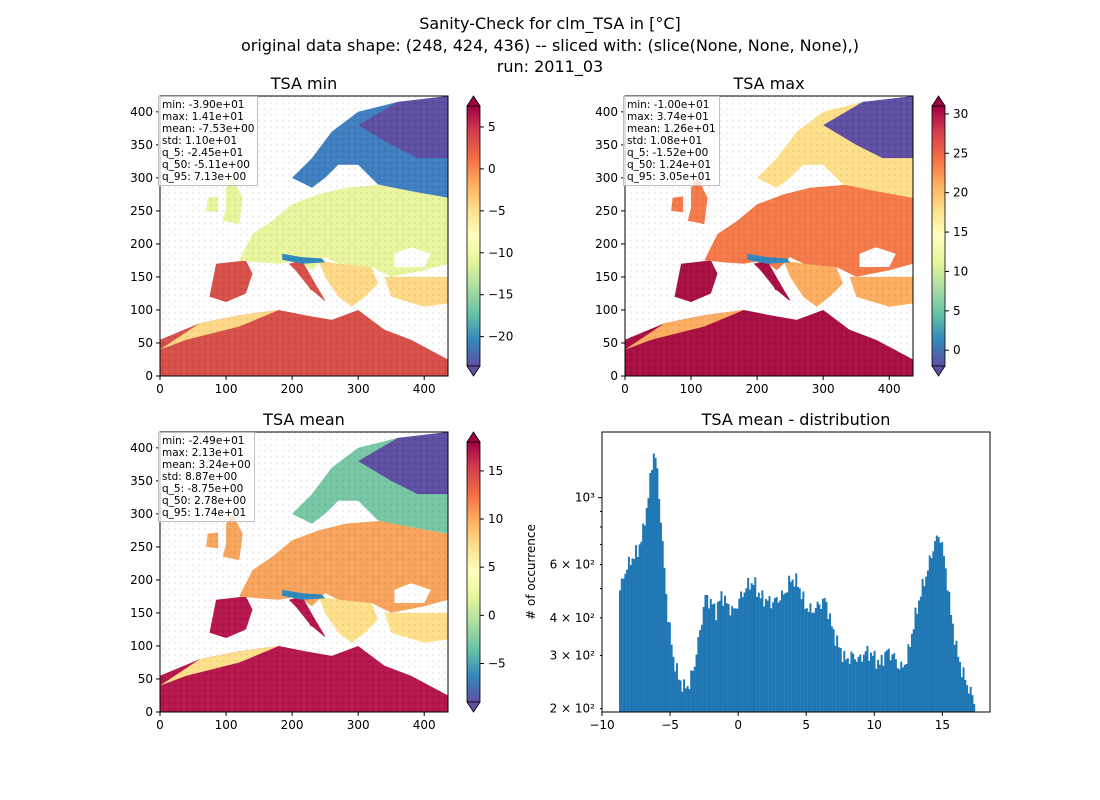 The height and width of the screenshot is (800, 1100). What do you see at coordinates (668, 105) in the screenshot?
I see `stat-min: min: -1.00e+01` at bounding box center [668, 105].